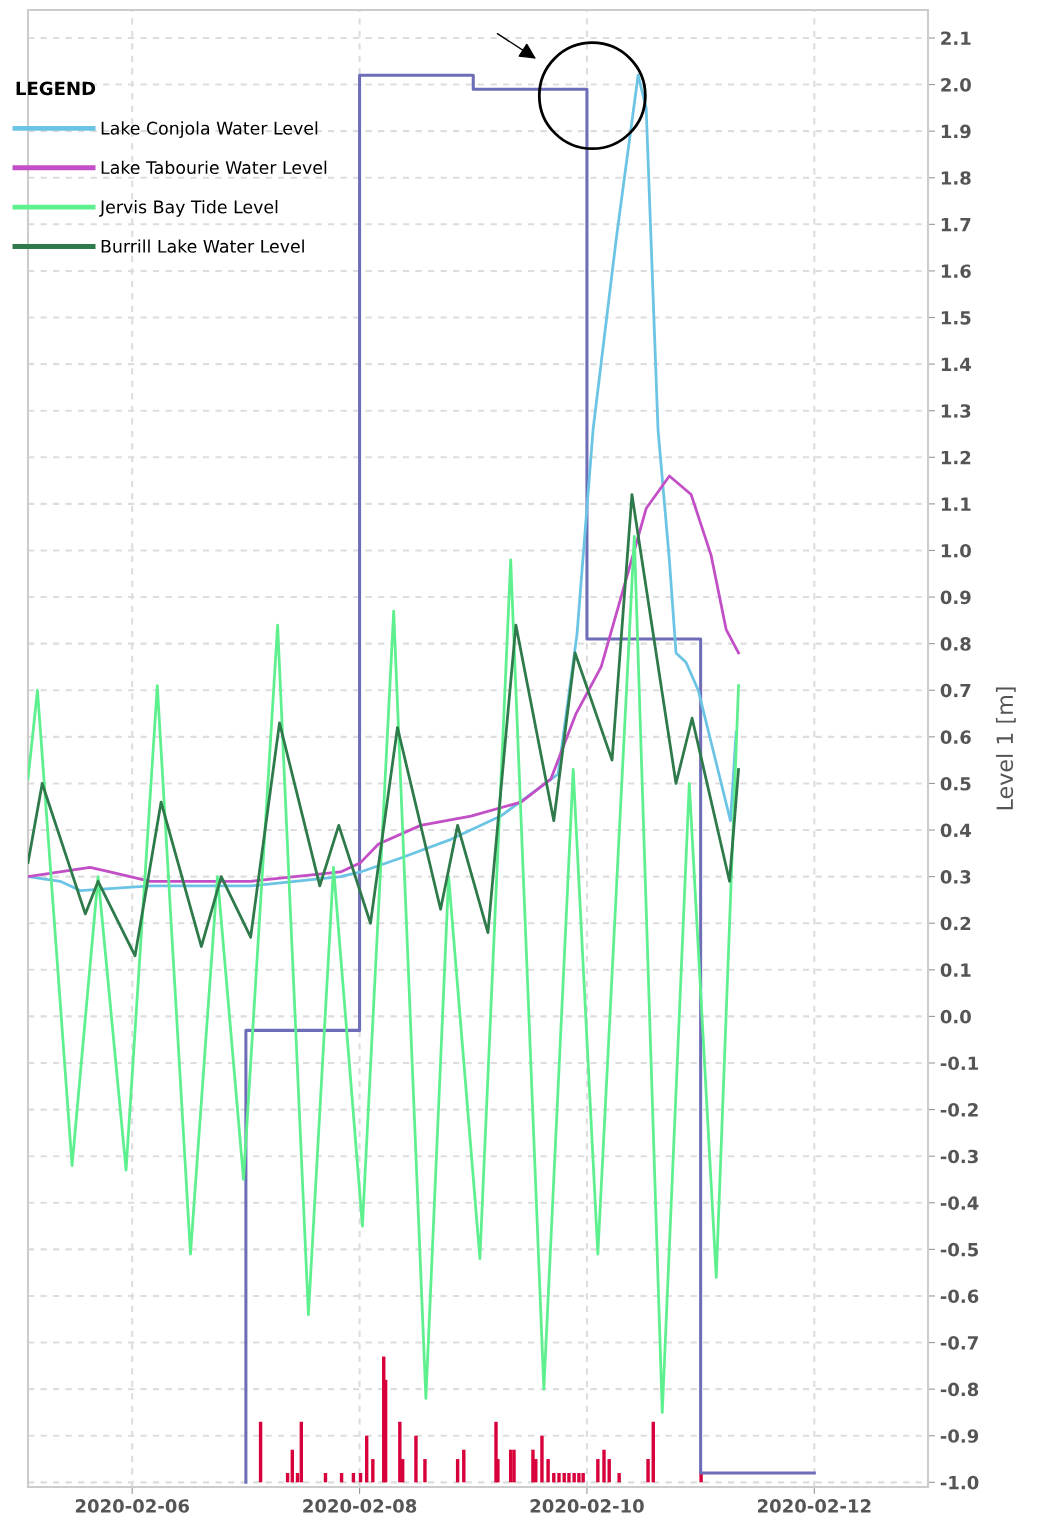 This screenshot has height=1531, width=1041. What do you see at coordinates (956, 38) in the screenshot?
I see `y-tick-label: 2.1` at bounding box center [956, 38].